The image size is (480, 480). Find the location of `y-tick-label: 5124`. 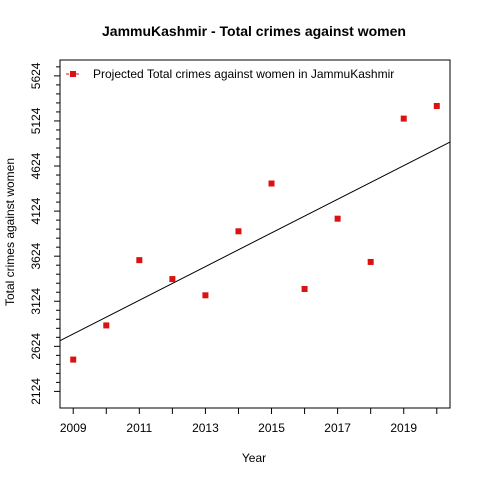

y-tick-label: 5124 is located at coordinates (36, 120).